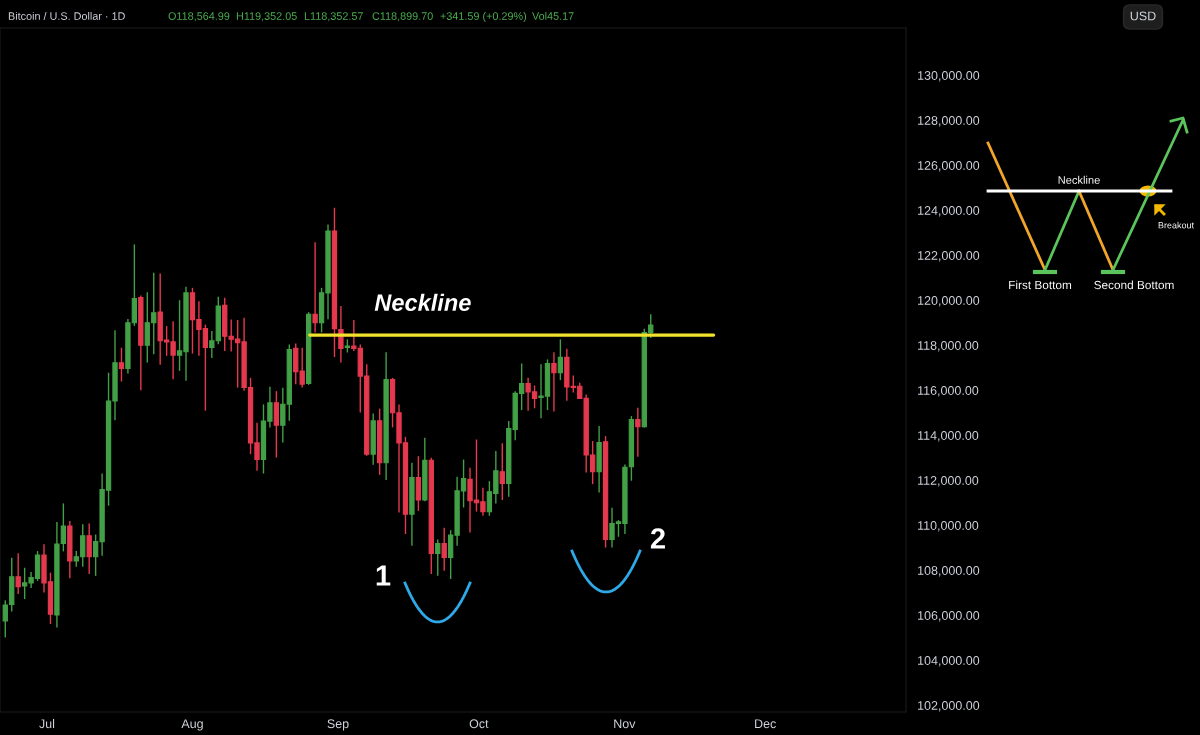 This screenshot has width=1200, height=735. I want to click on y-tick-label: 104,000.00, so click(949, 661).